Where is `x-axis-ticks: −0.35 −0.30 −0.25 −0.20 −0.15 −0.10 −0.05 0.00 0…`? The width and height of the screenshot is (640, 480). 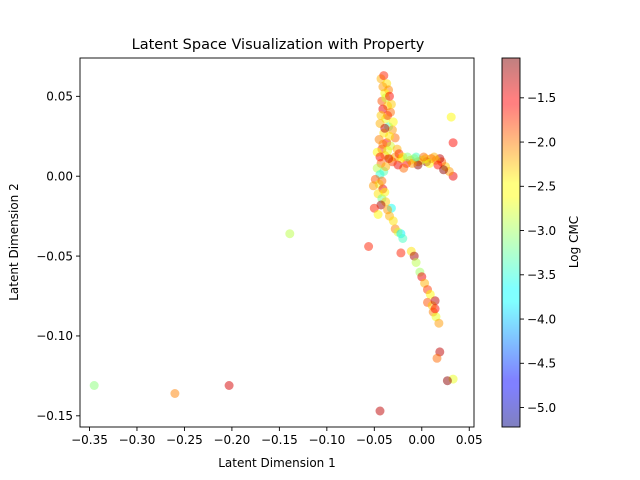
x-axis-ticks: −0.35 −0.30 −0.25 −0.20 −0.15 −0.10 −0.05 0.00 0… is located at coordinates (277, 437).